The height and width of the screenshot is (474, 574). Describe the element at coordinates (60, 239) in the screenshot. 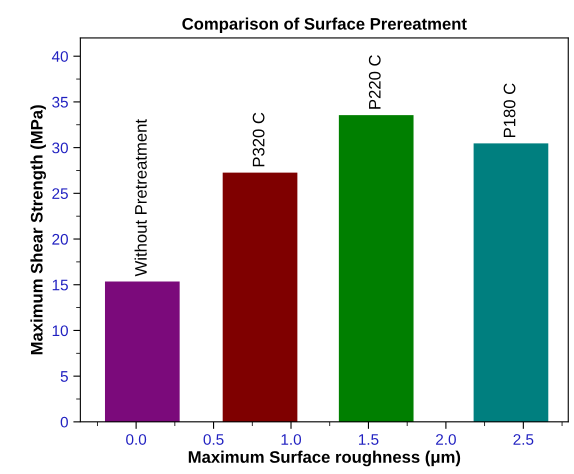

I see `y-tick-label: 20` at that location.